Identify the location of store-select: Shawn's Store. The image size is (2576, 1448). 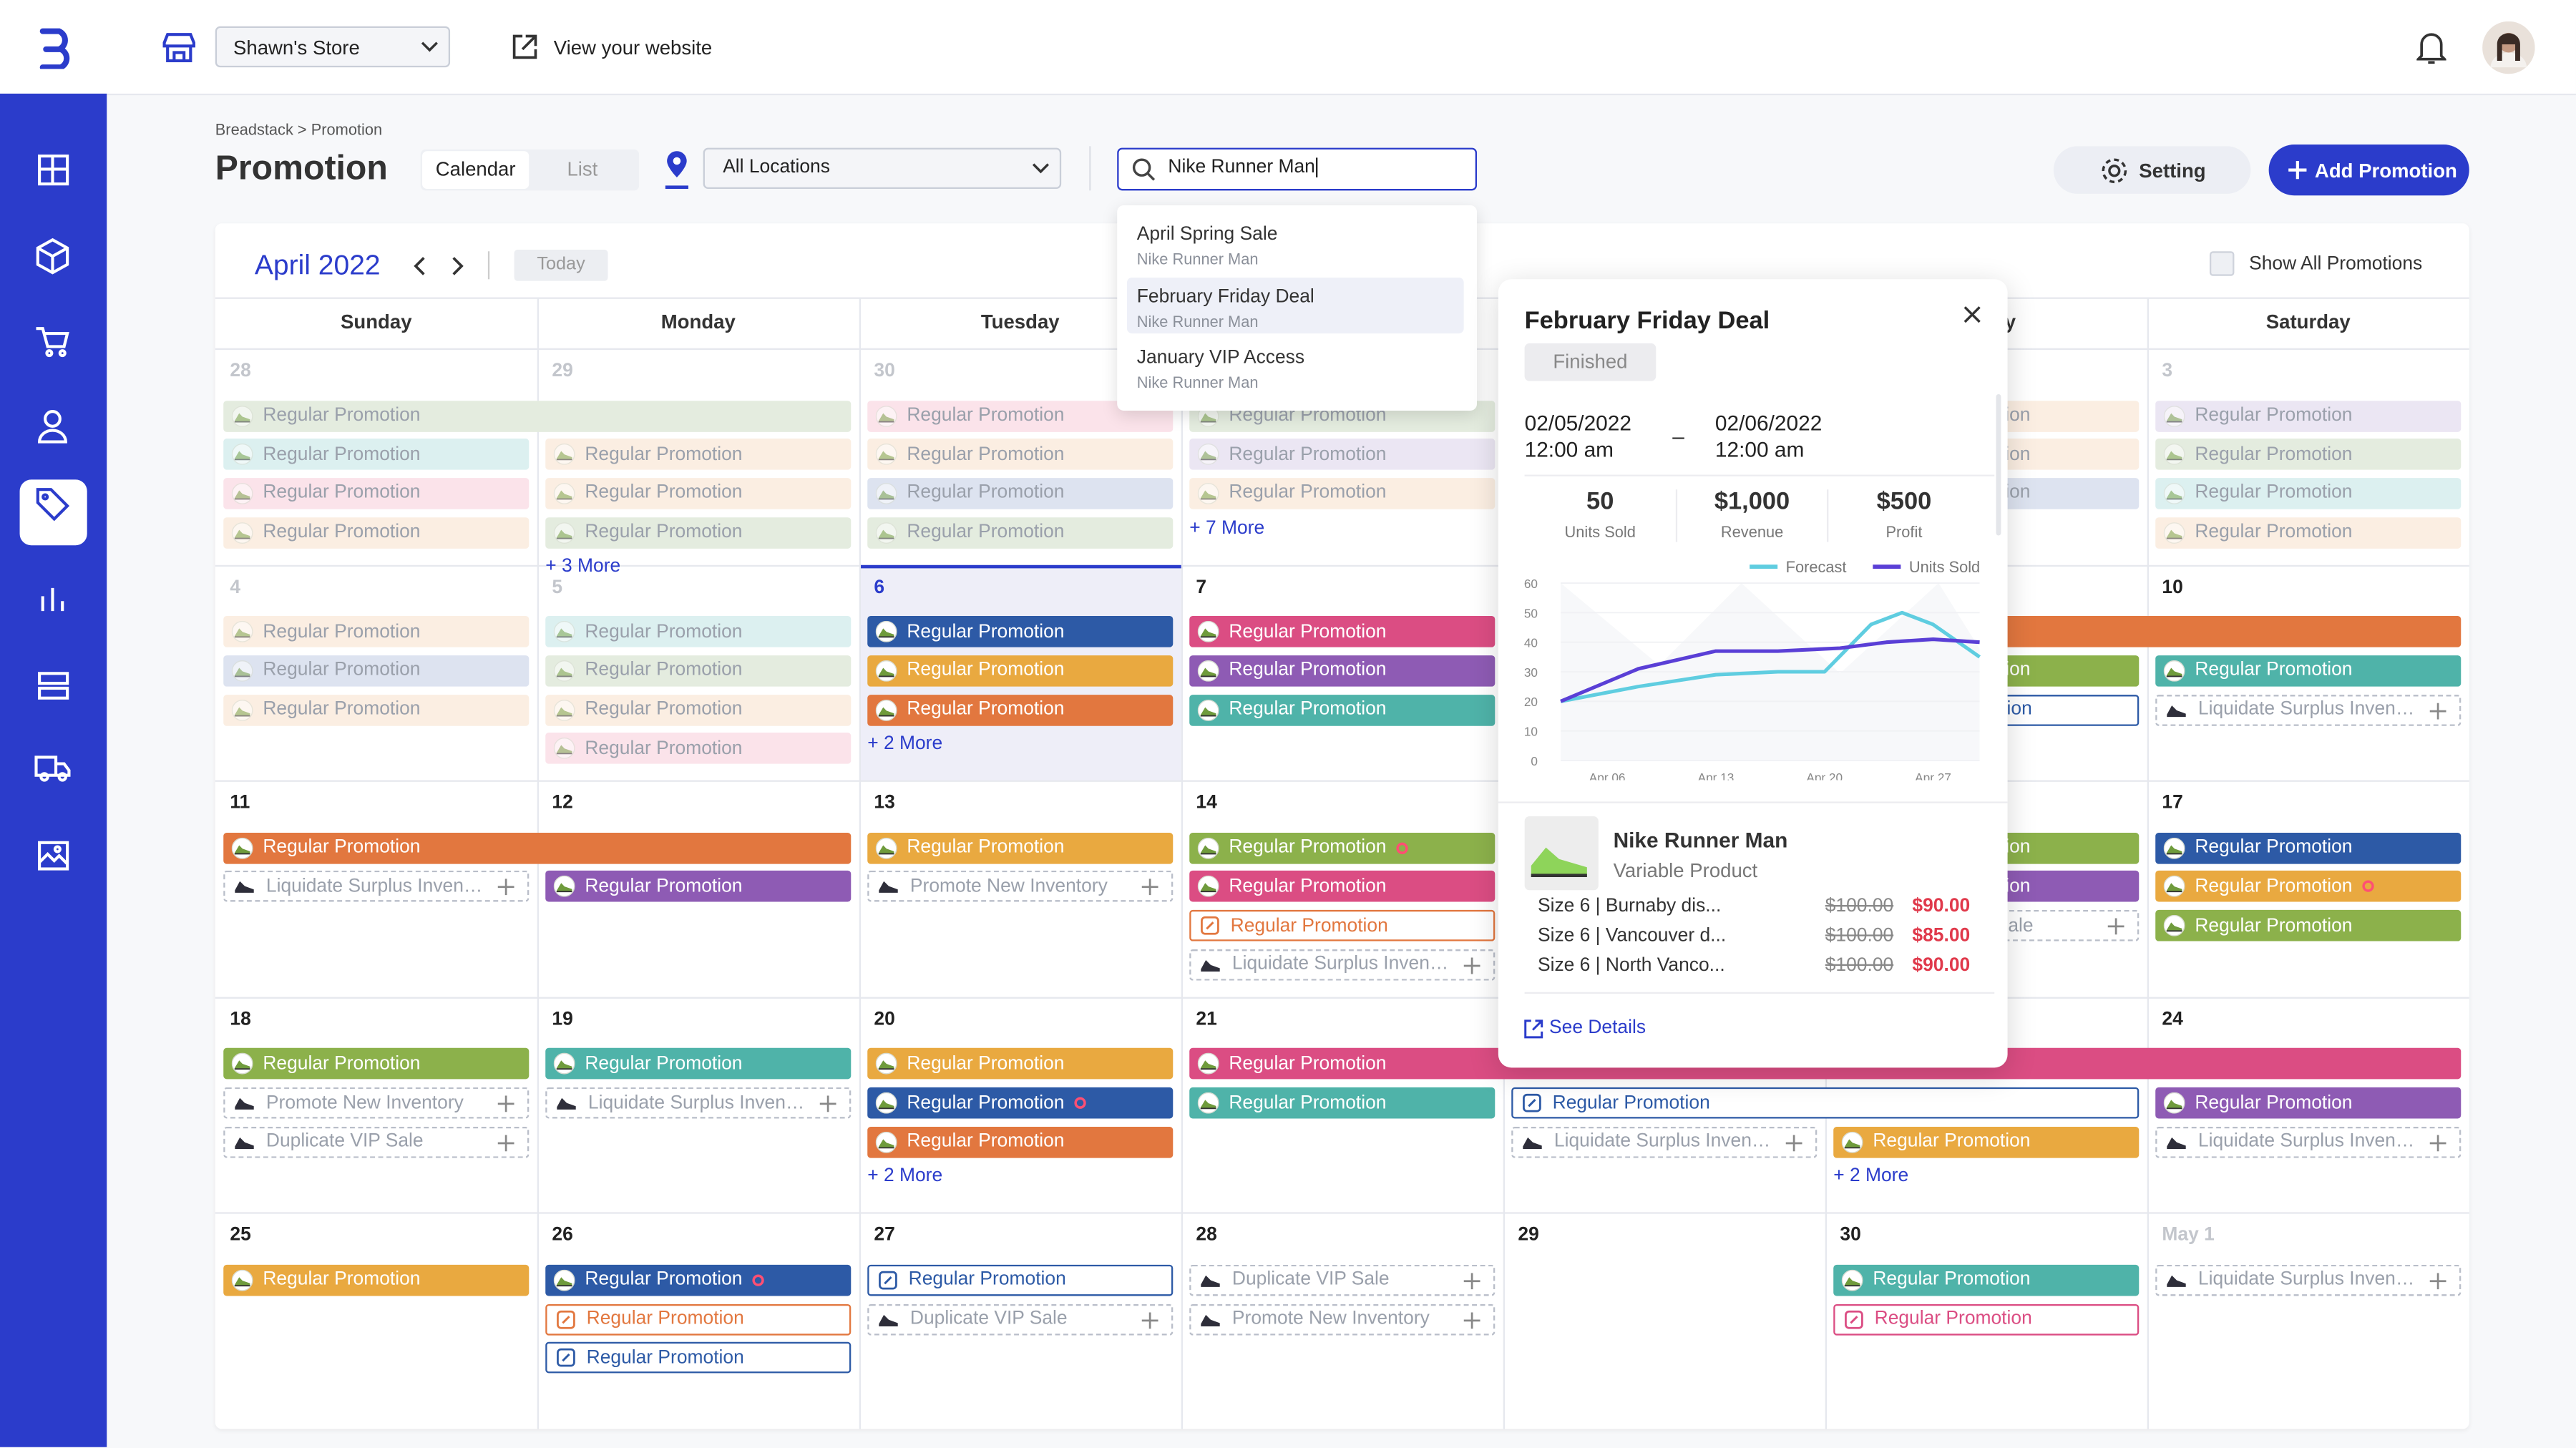
(333, 47).